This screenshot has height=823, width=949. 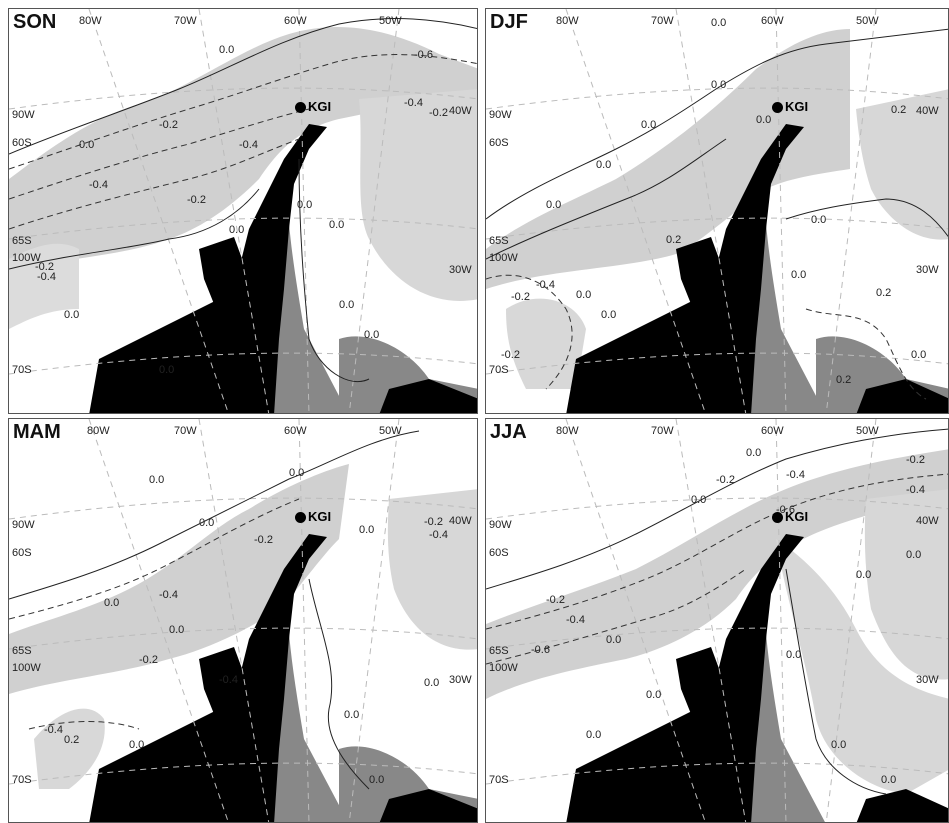 What do you see at coordinates (508, 432) in the screenshot?
I see `season-label: JJA` at bounding box center [508, 432].